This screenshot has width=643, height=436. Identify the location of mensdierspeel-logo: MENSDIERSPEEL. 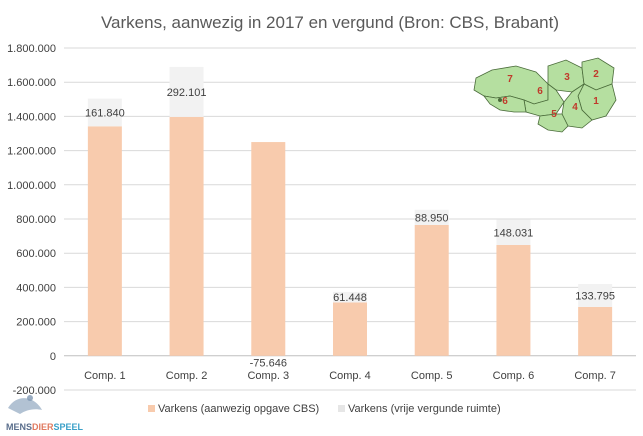
(45, 413).